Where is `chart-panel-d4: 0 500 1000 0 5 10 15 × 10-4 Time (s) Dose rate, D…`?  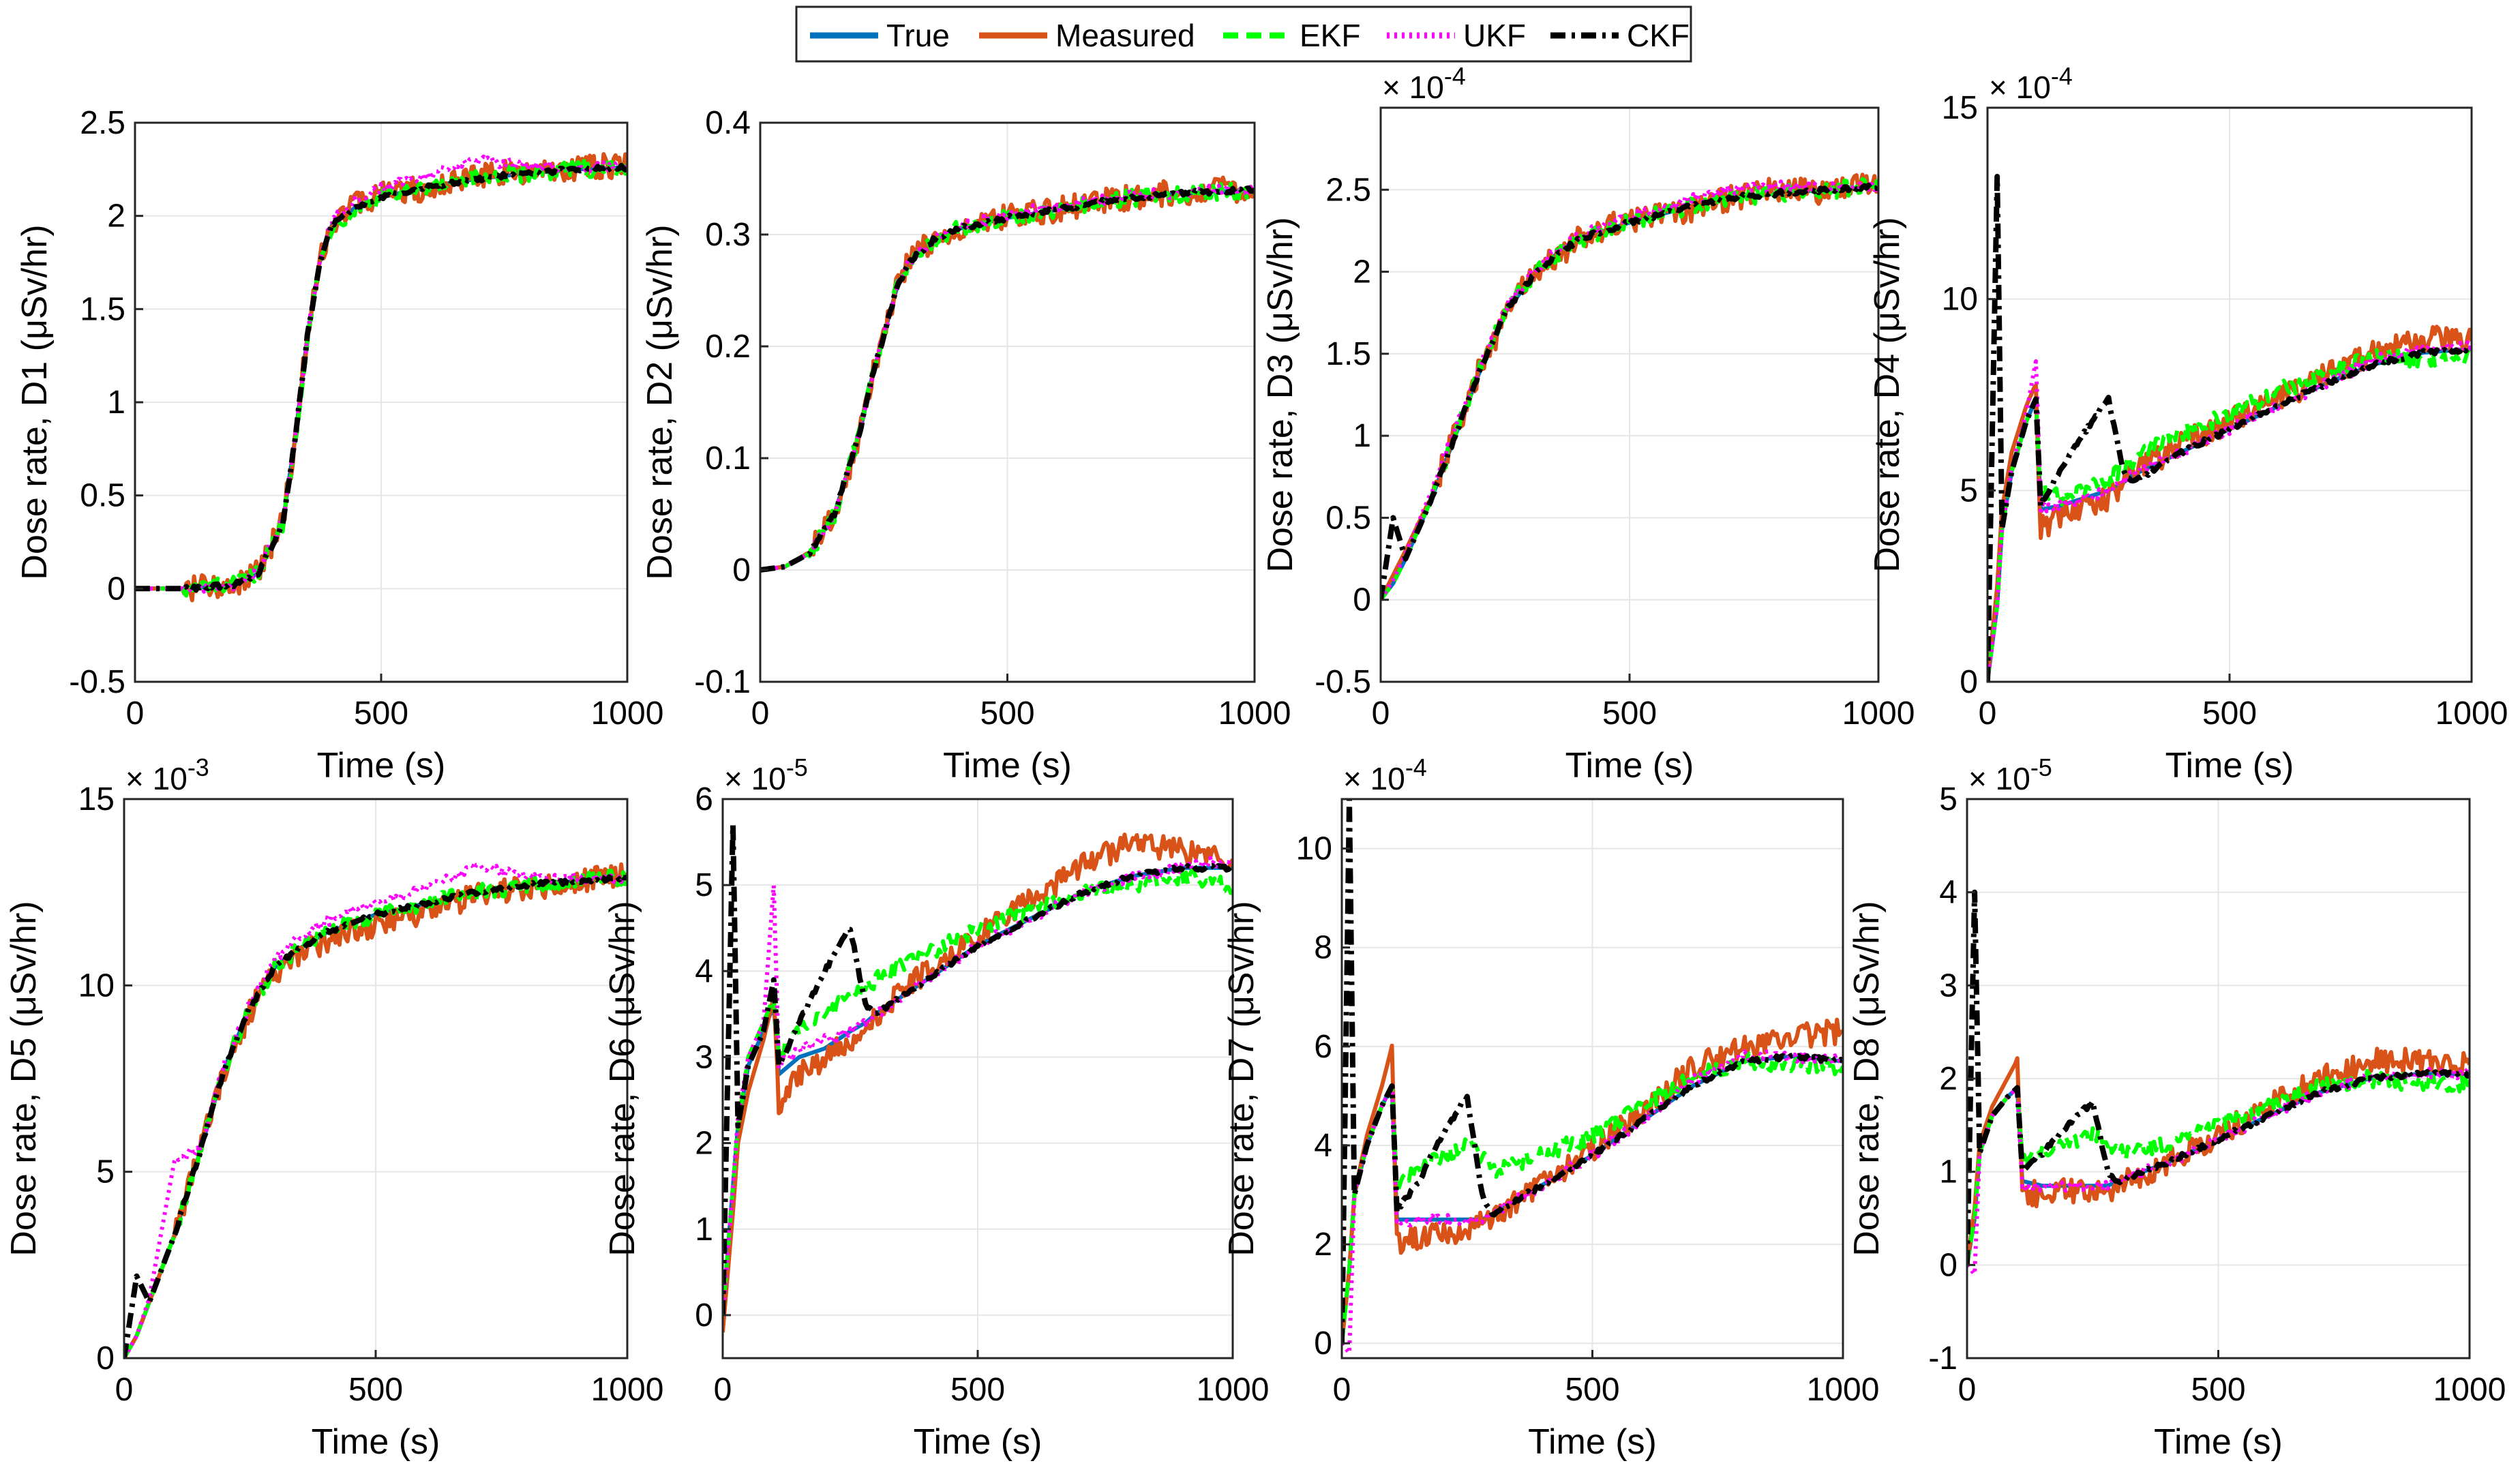 chart-panel-d4: 0 500 1000 0 5 10 15 × 10-4 Time (s) Dose rate, D… is located at coordinates (2187, 423).